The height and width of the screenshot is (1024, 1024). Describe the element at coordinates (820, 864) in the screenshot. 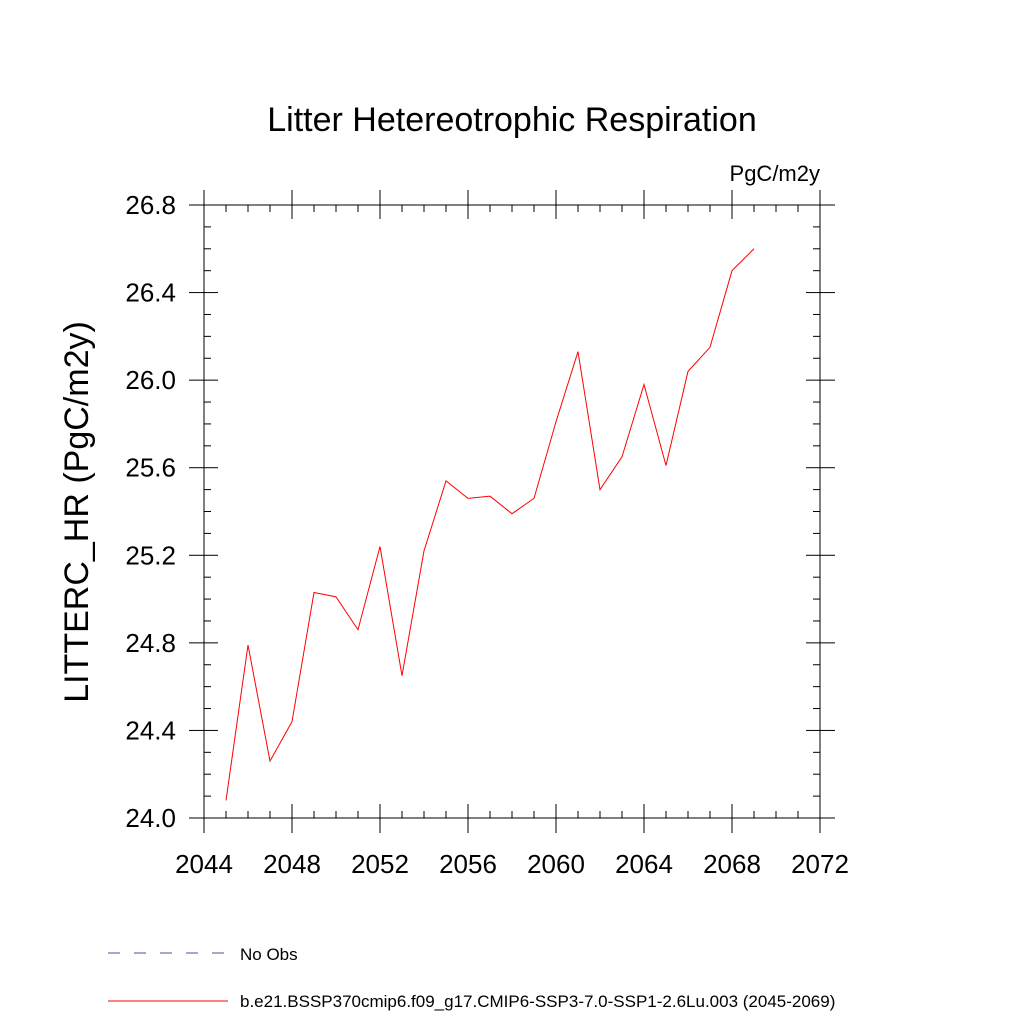

I see `x-tick-label: 2072` at that location.